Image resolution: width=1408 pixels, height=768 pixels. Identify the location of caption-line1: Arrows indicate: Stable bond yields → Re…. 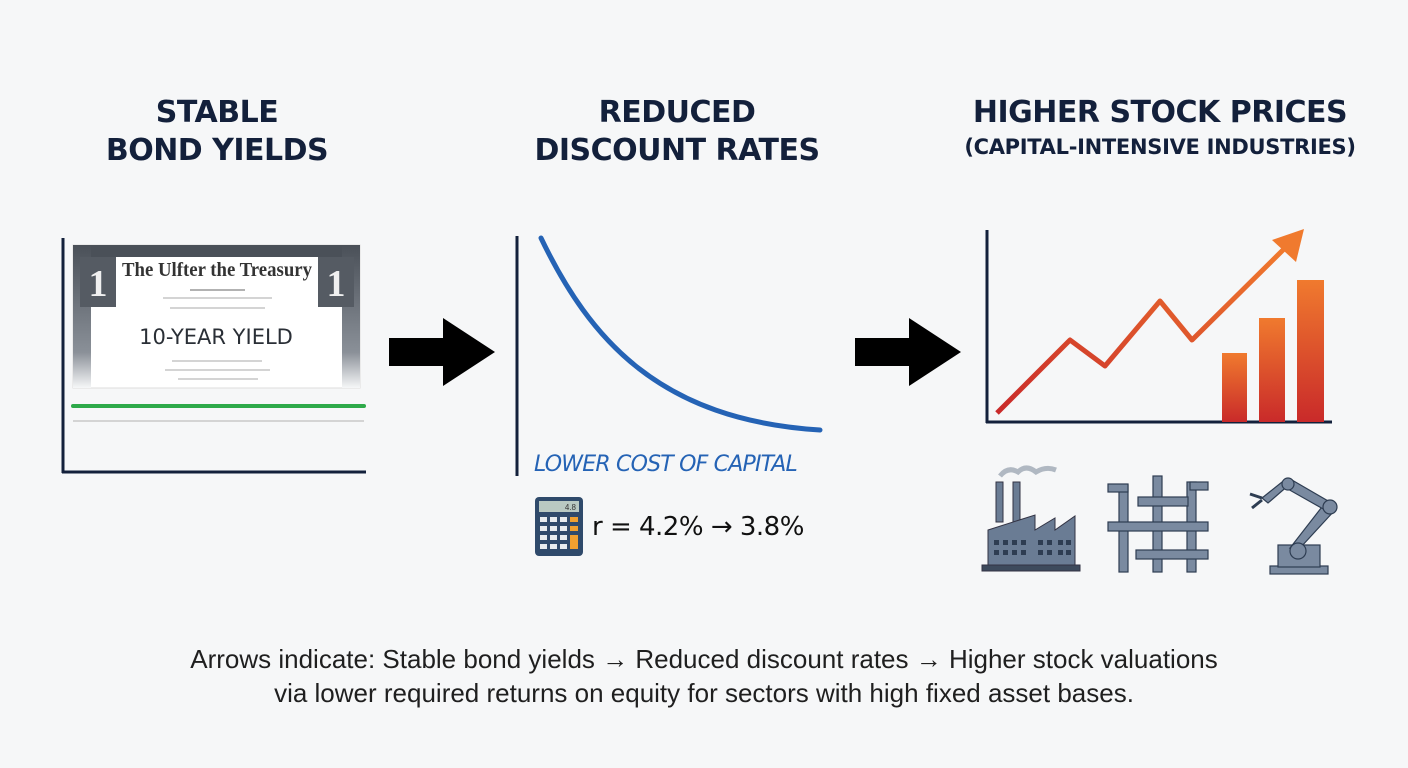
(704, 659).